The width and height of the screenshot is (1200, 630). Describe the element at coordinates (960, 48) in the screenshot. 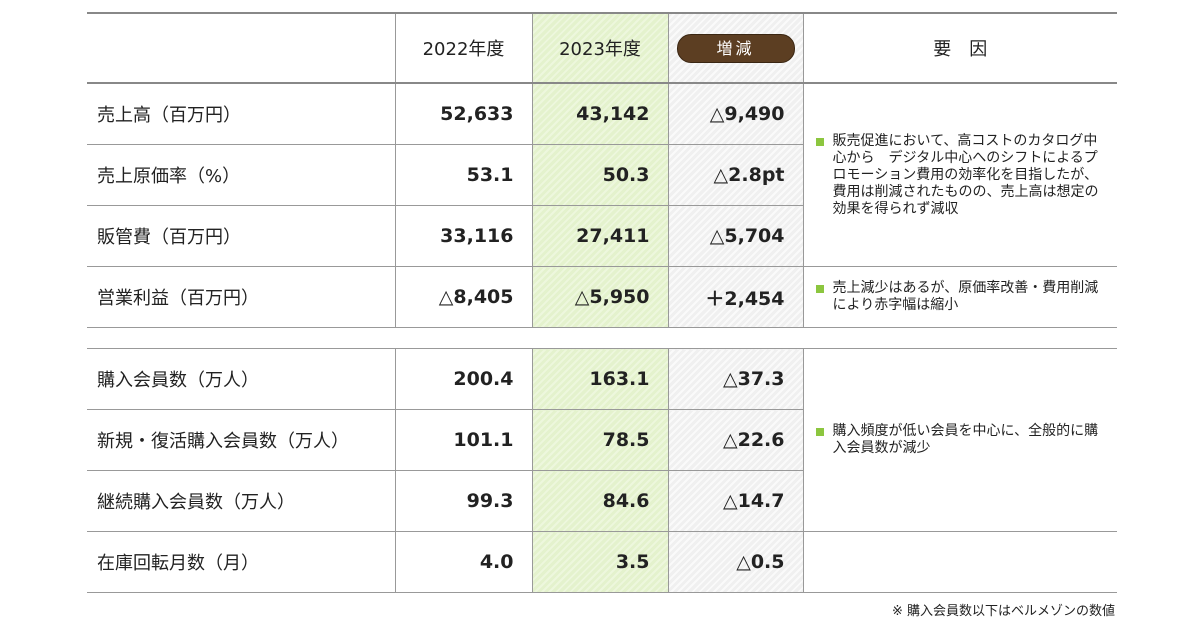

I see `header-reason: 要 因` at that location.